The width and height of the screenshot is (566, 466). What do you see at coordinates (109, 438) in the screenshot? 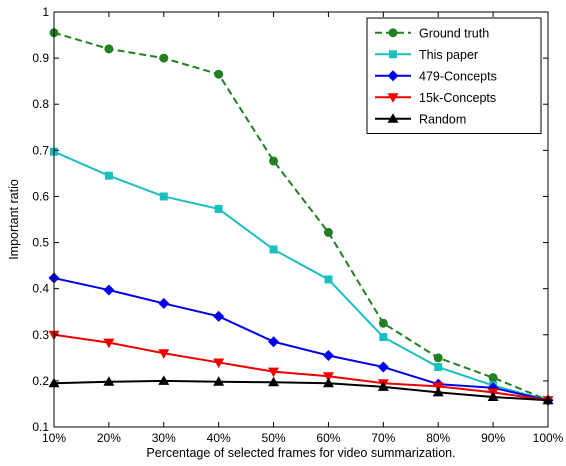
I see `x-tick-label: 20%` at bounding box center [109, 438].